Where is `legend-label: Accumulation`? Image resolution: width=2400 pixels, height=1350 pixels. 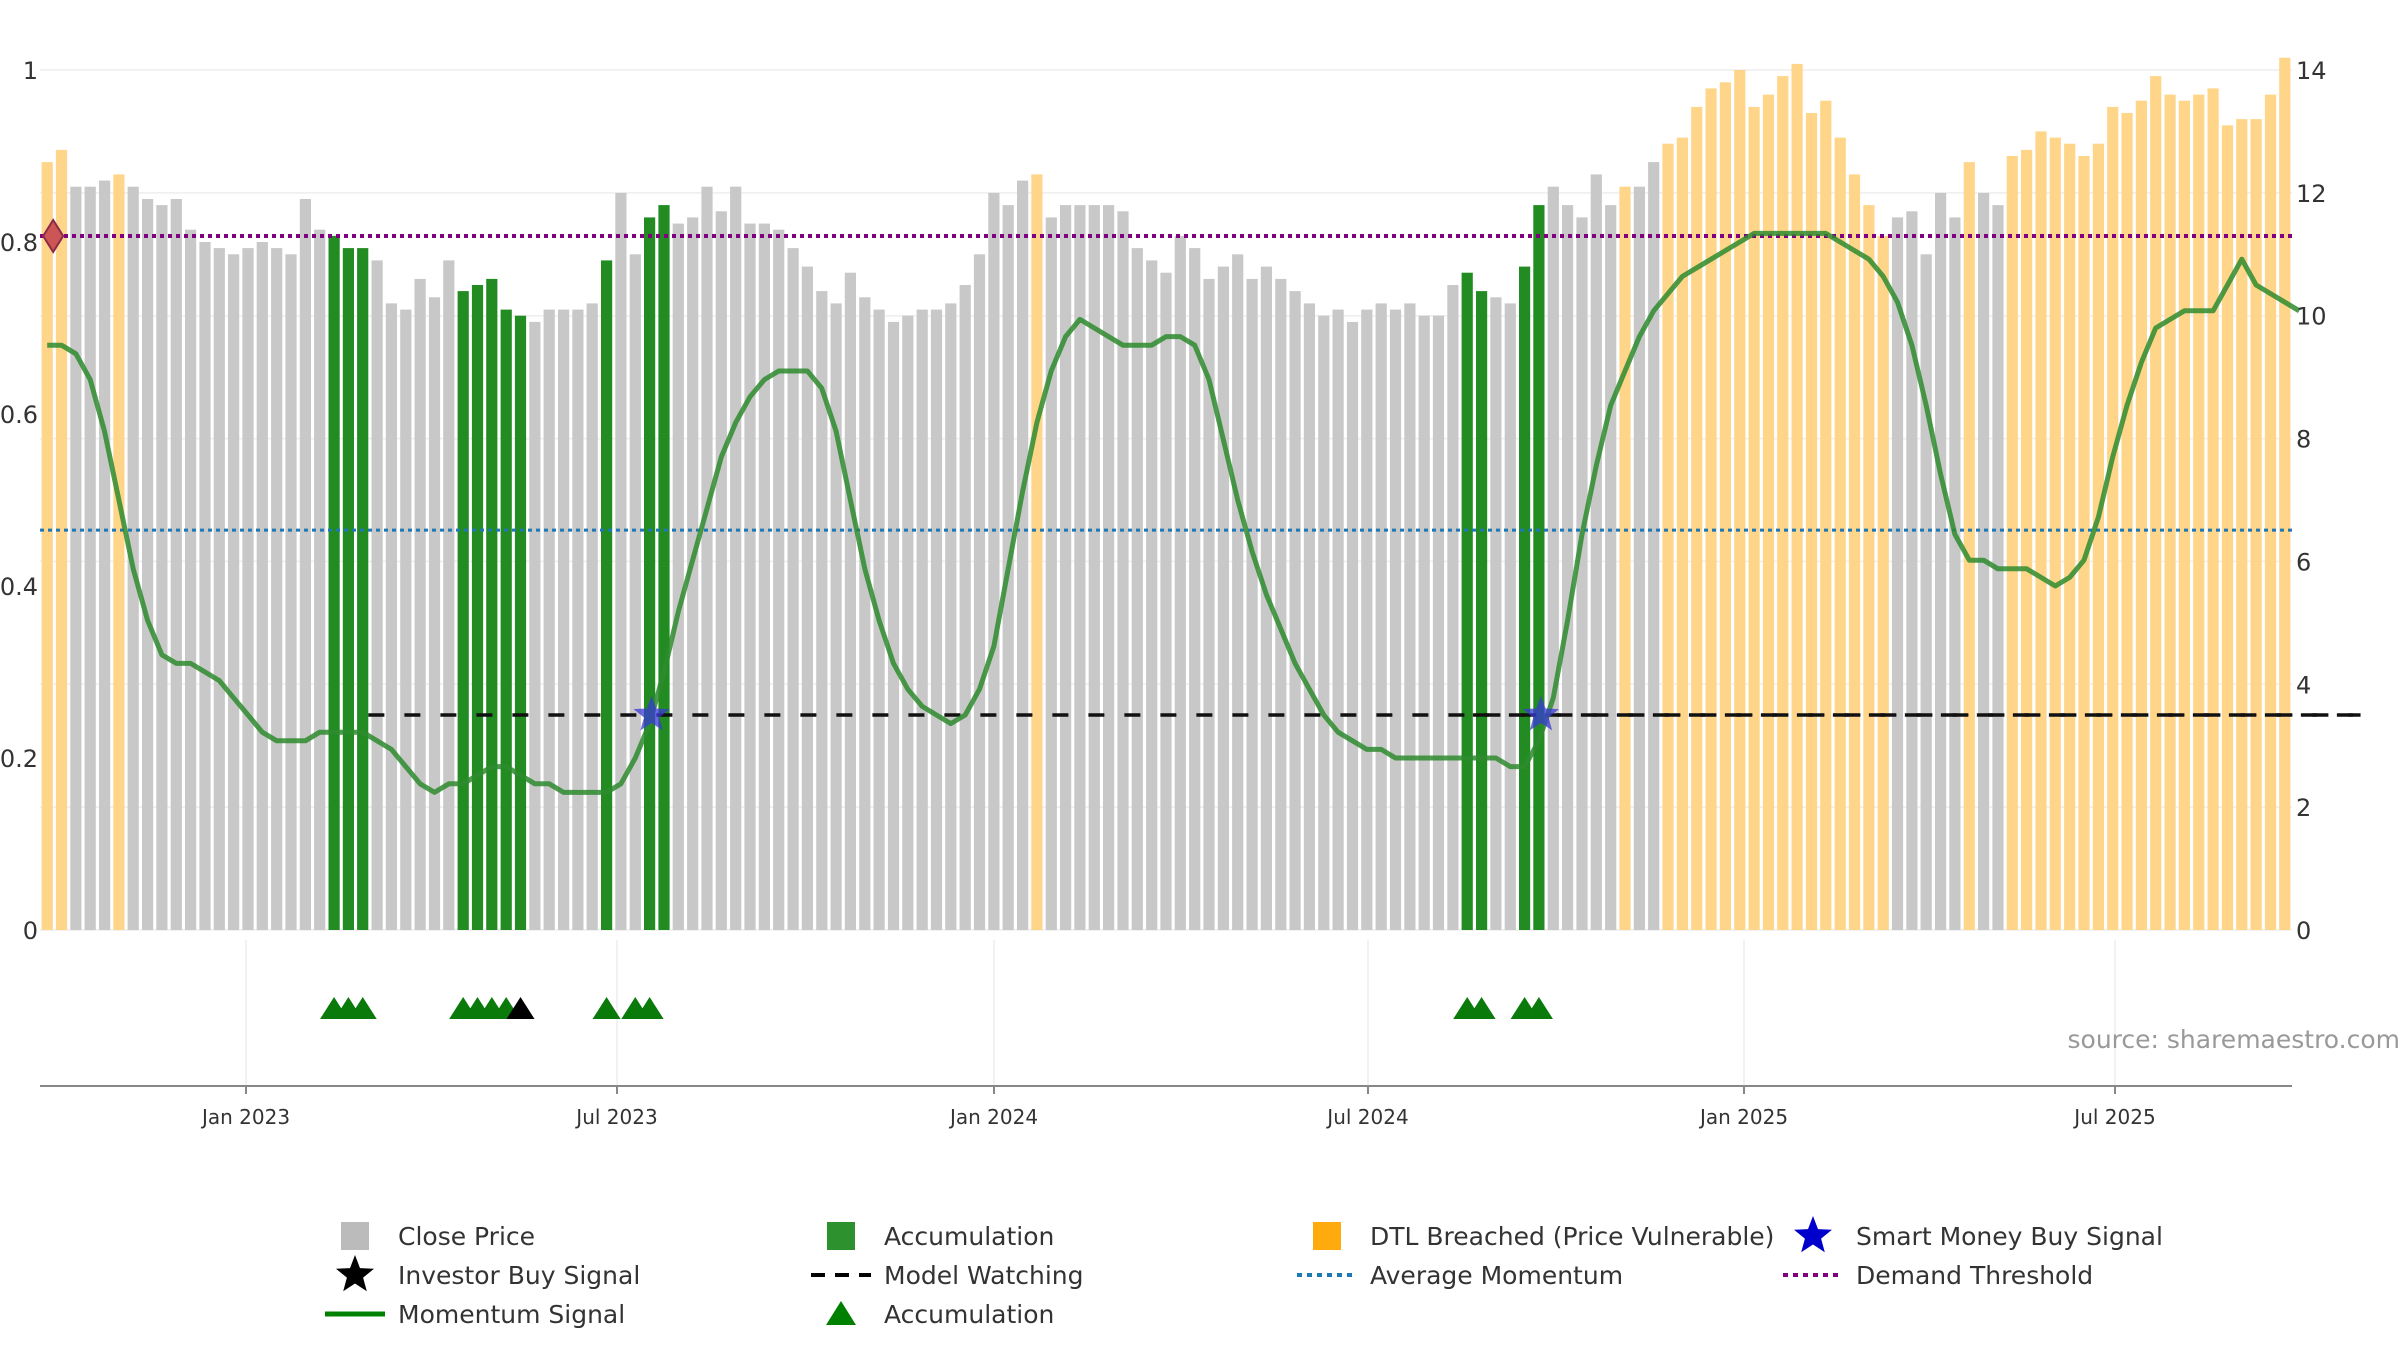 legend-label: Accumulation is located at coordinates (969, 1314).